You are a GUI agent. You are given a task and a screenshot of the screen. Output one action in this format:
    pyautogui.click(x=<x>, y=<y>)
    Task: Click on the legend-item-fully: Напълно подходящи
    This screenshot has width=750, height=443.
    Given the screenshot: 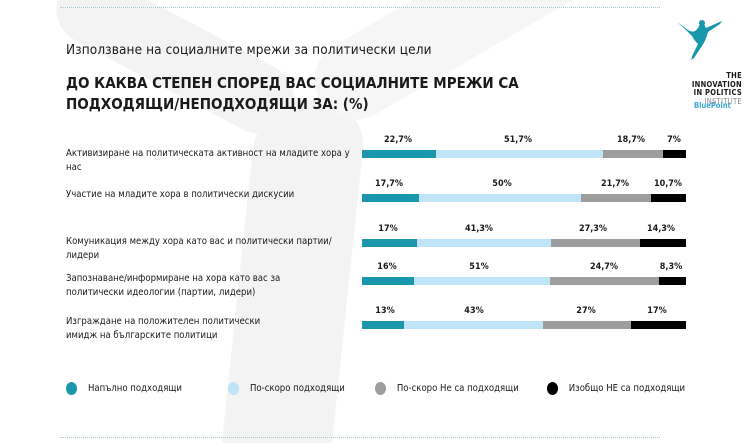 What is the action you would take?
    pyautogui.click(x=124, y=388)
    